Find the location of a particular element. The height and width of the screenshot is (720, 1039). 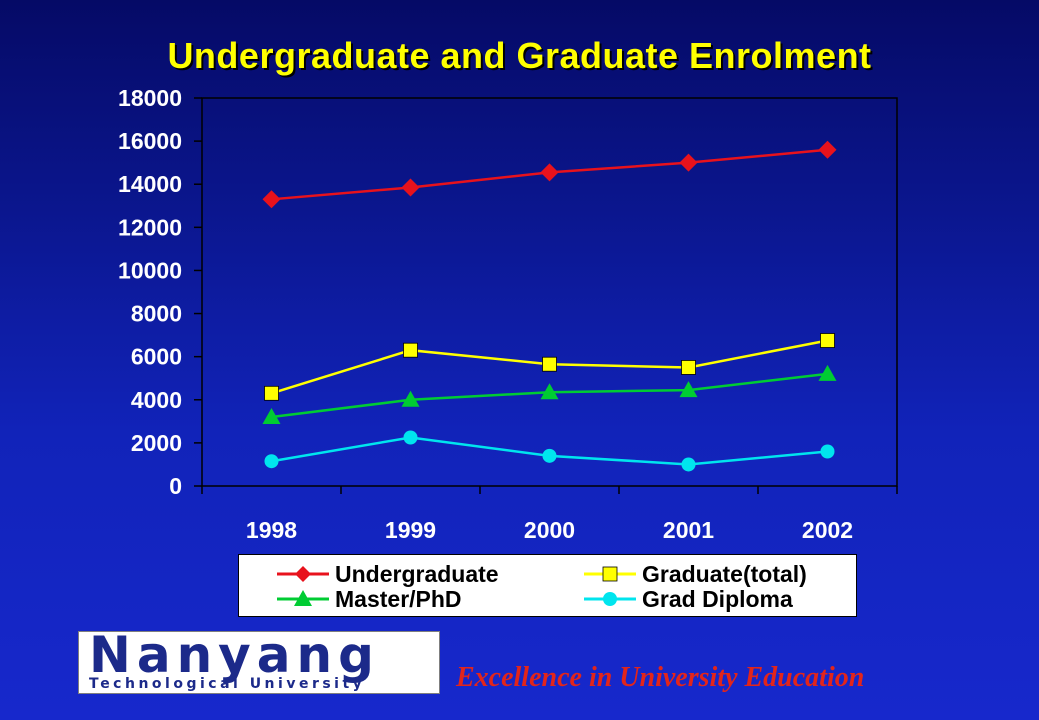

y-tick-label: 8000 is located at coordinates (156, 314).